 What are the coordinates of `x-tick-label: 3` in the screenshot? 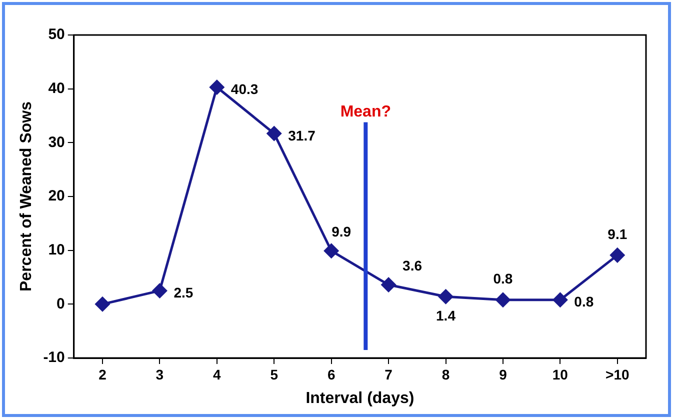 It's located at (160, 374).